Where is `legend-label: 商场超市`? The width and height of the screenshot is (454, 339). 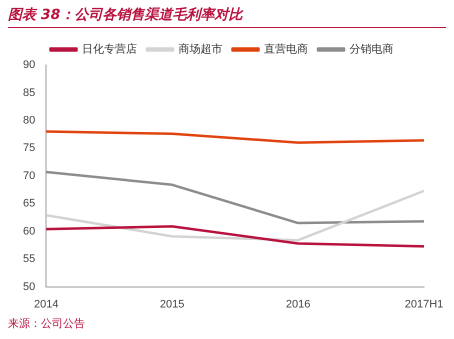 legend-label: 商场超市 is located at coordinates (200, 49).